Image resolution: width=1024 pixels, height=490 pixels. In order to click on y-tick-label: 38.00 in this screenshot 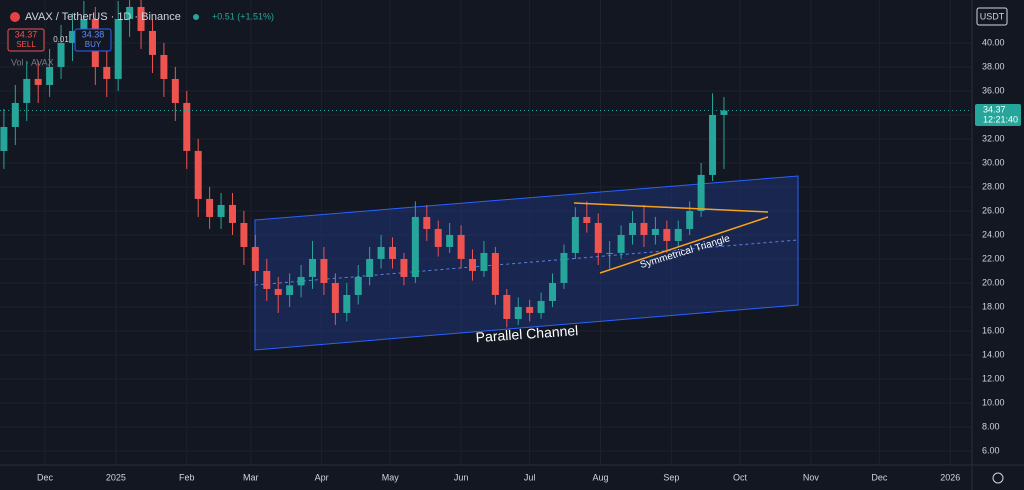, I will do `click(993, 66)`.